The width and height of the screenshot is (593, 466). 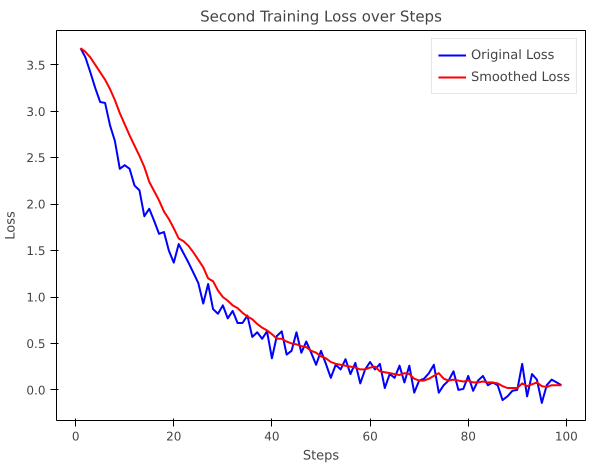 What do you see at coordinates (36, 65) in the screenshot?
I see `y-tick-label: 3.5` at bounding box center [36, 65].